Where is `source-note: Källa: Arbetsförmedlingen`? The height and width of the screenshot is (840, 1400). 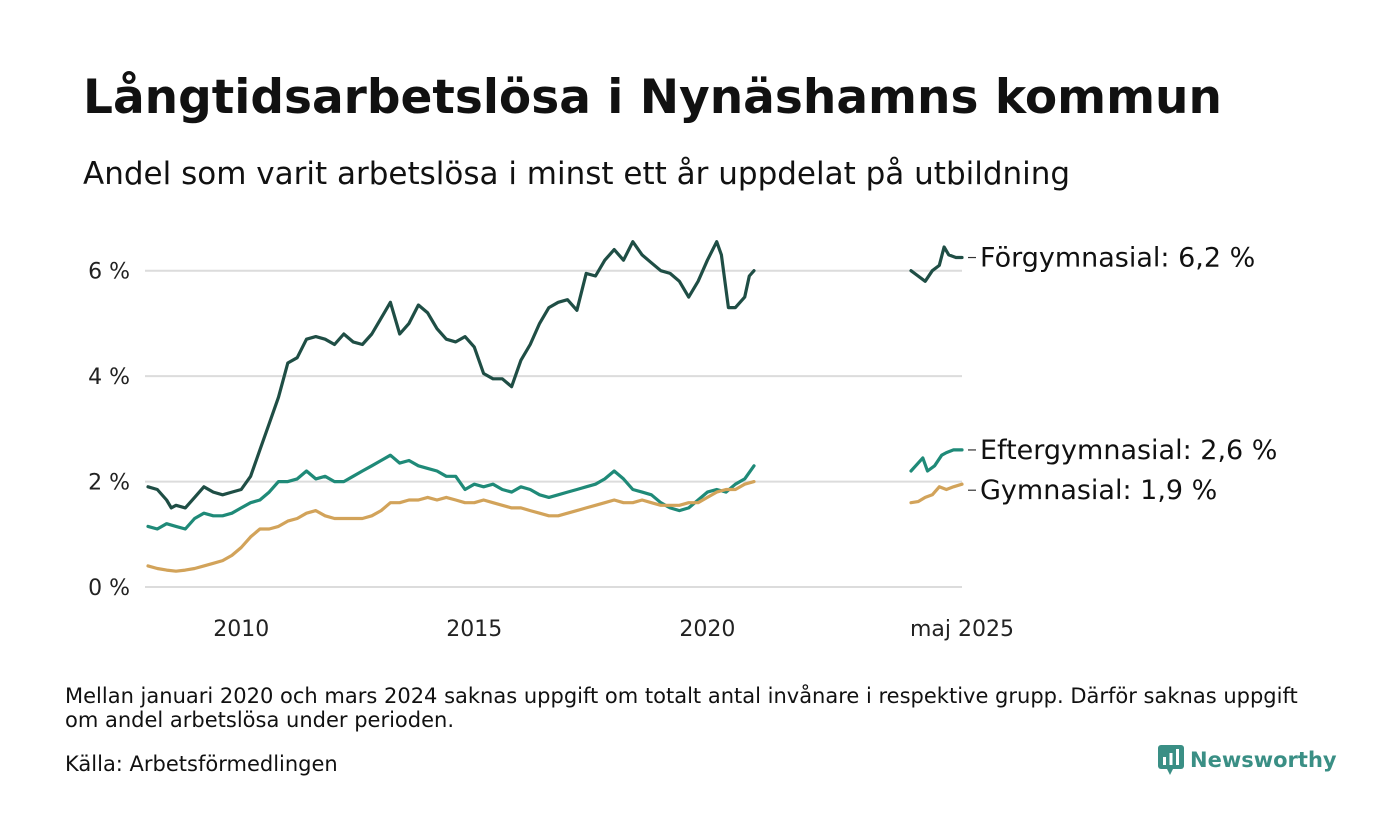 source-note: Källa: Arbetsförmedlingen is located at coordinates (201, 764).